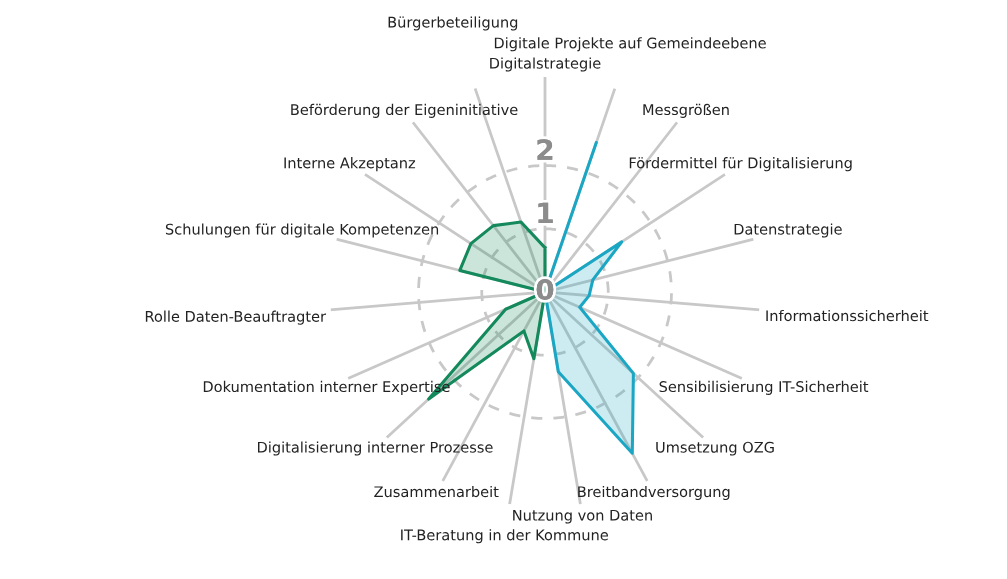  I want to click on spoke-label: Messgrößen, so click(686, 110).